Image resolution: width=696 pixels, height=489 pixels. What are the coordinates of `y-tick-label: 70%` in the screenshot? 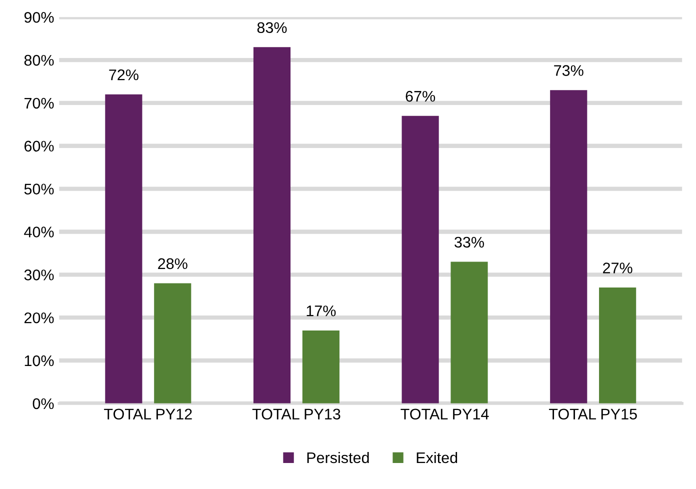 It's located at (39, 103).